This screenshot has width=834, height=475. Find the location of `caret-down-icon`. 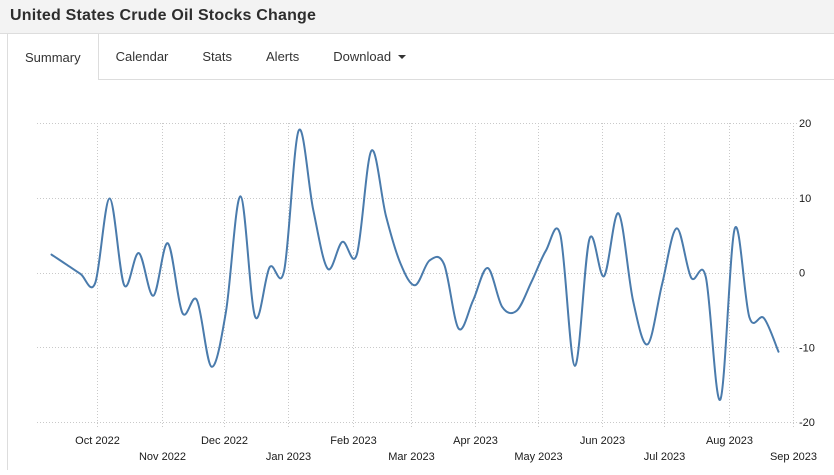

caret-down-icon is located at coordinates (402, 56).